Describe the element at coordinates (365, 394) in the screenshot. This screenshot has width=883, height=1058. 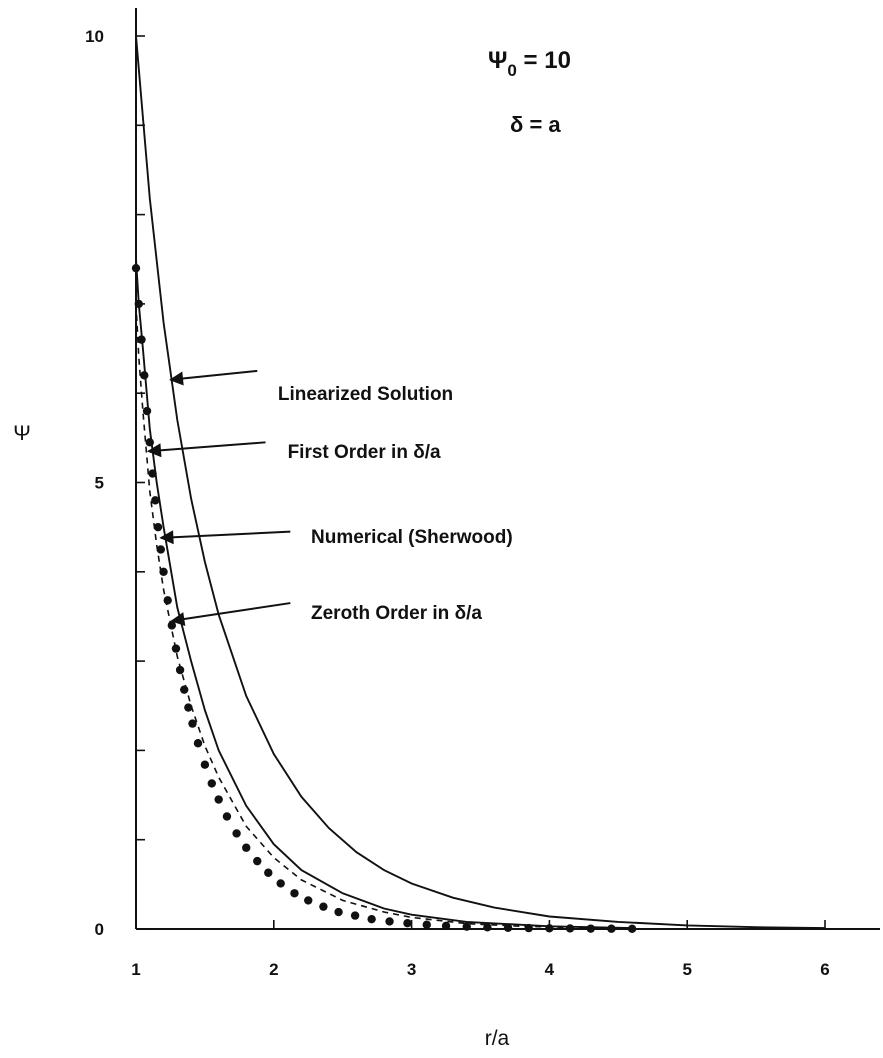
I see `annotation-label: Linearized Solution` at that location.